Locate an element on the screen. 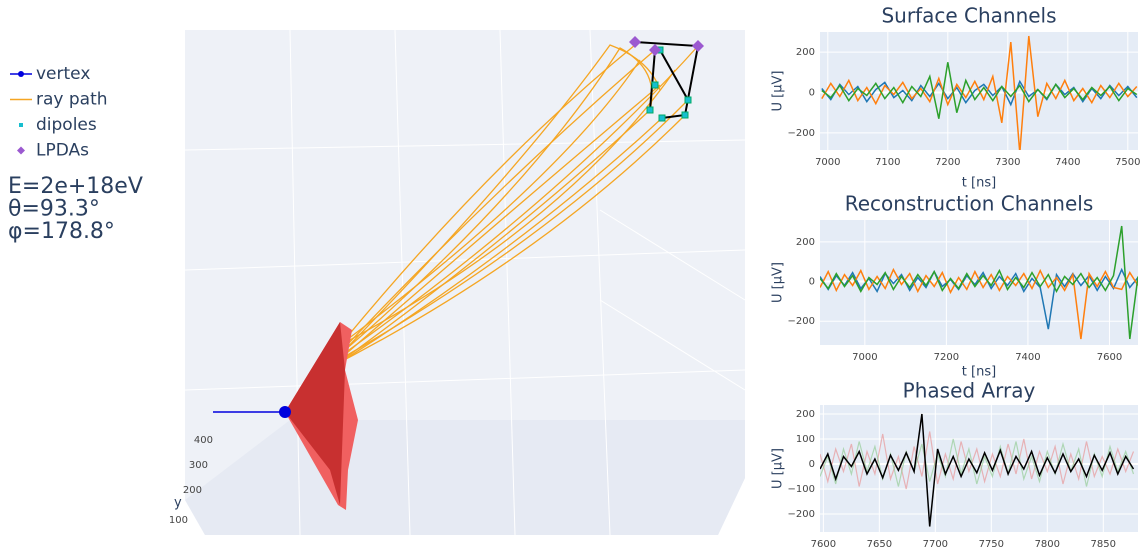  scene-tick-label: 200 is located at coordinates (192, 490).